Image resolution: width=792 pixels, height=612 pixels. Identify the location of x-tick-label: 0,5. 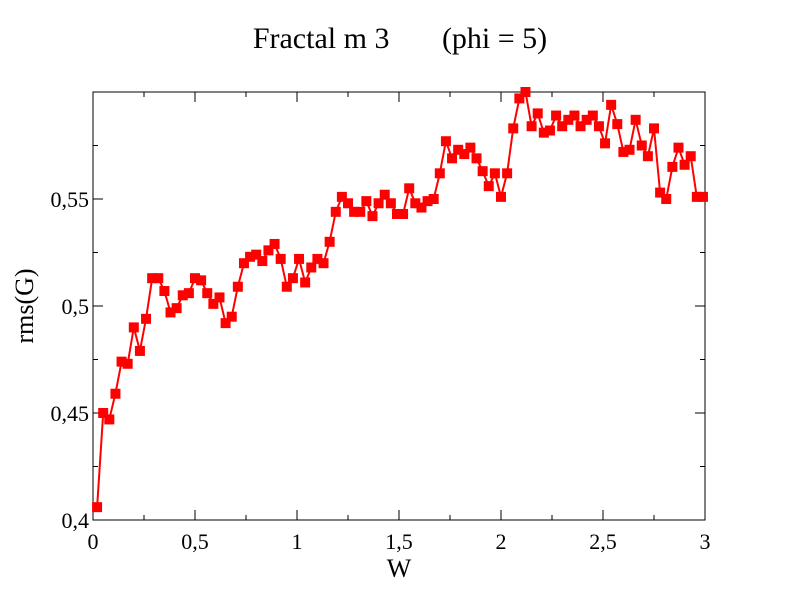
(195, 541).